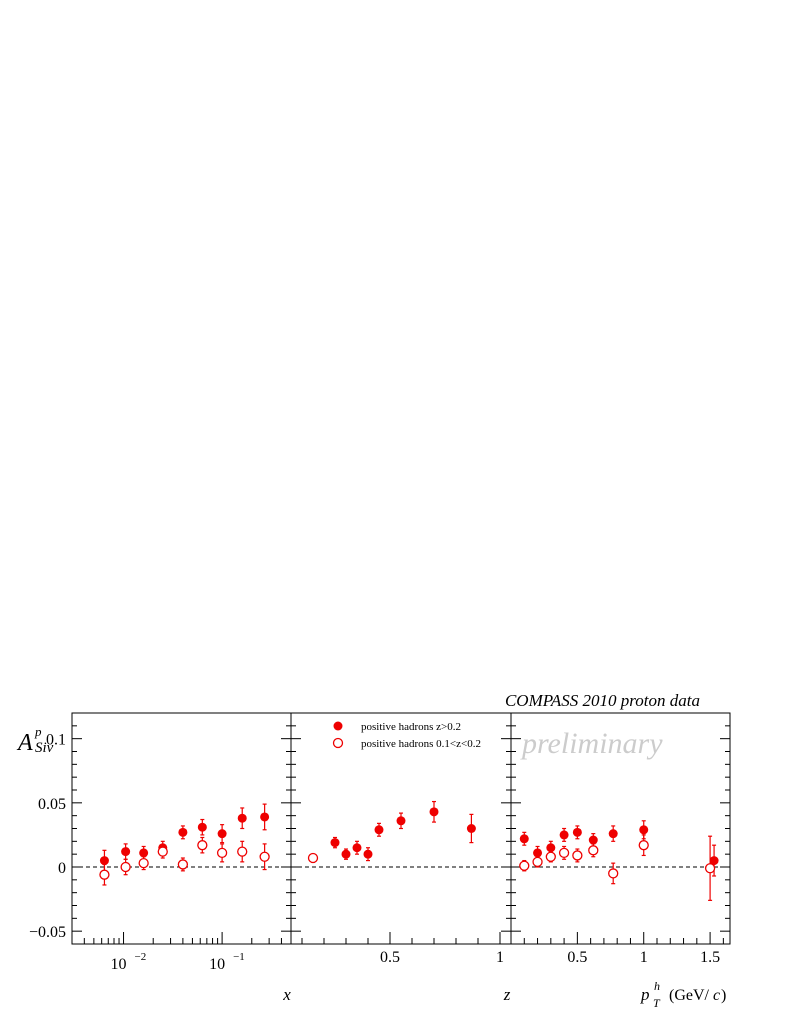 The image size is (789, 1021). What do you see at coordinates (657, 986) in the screenshot?
I see `svg-text: h` at bounding box center [657, 986].